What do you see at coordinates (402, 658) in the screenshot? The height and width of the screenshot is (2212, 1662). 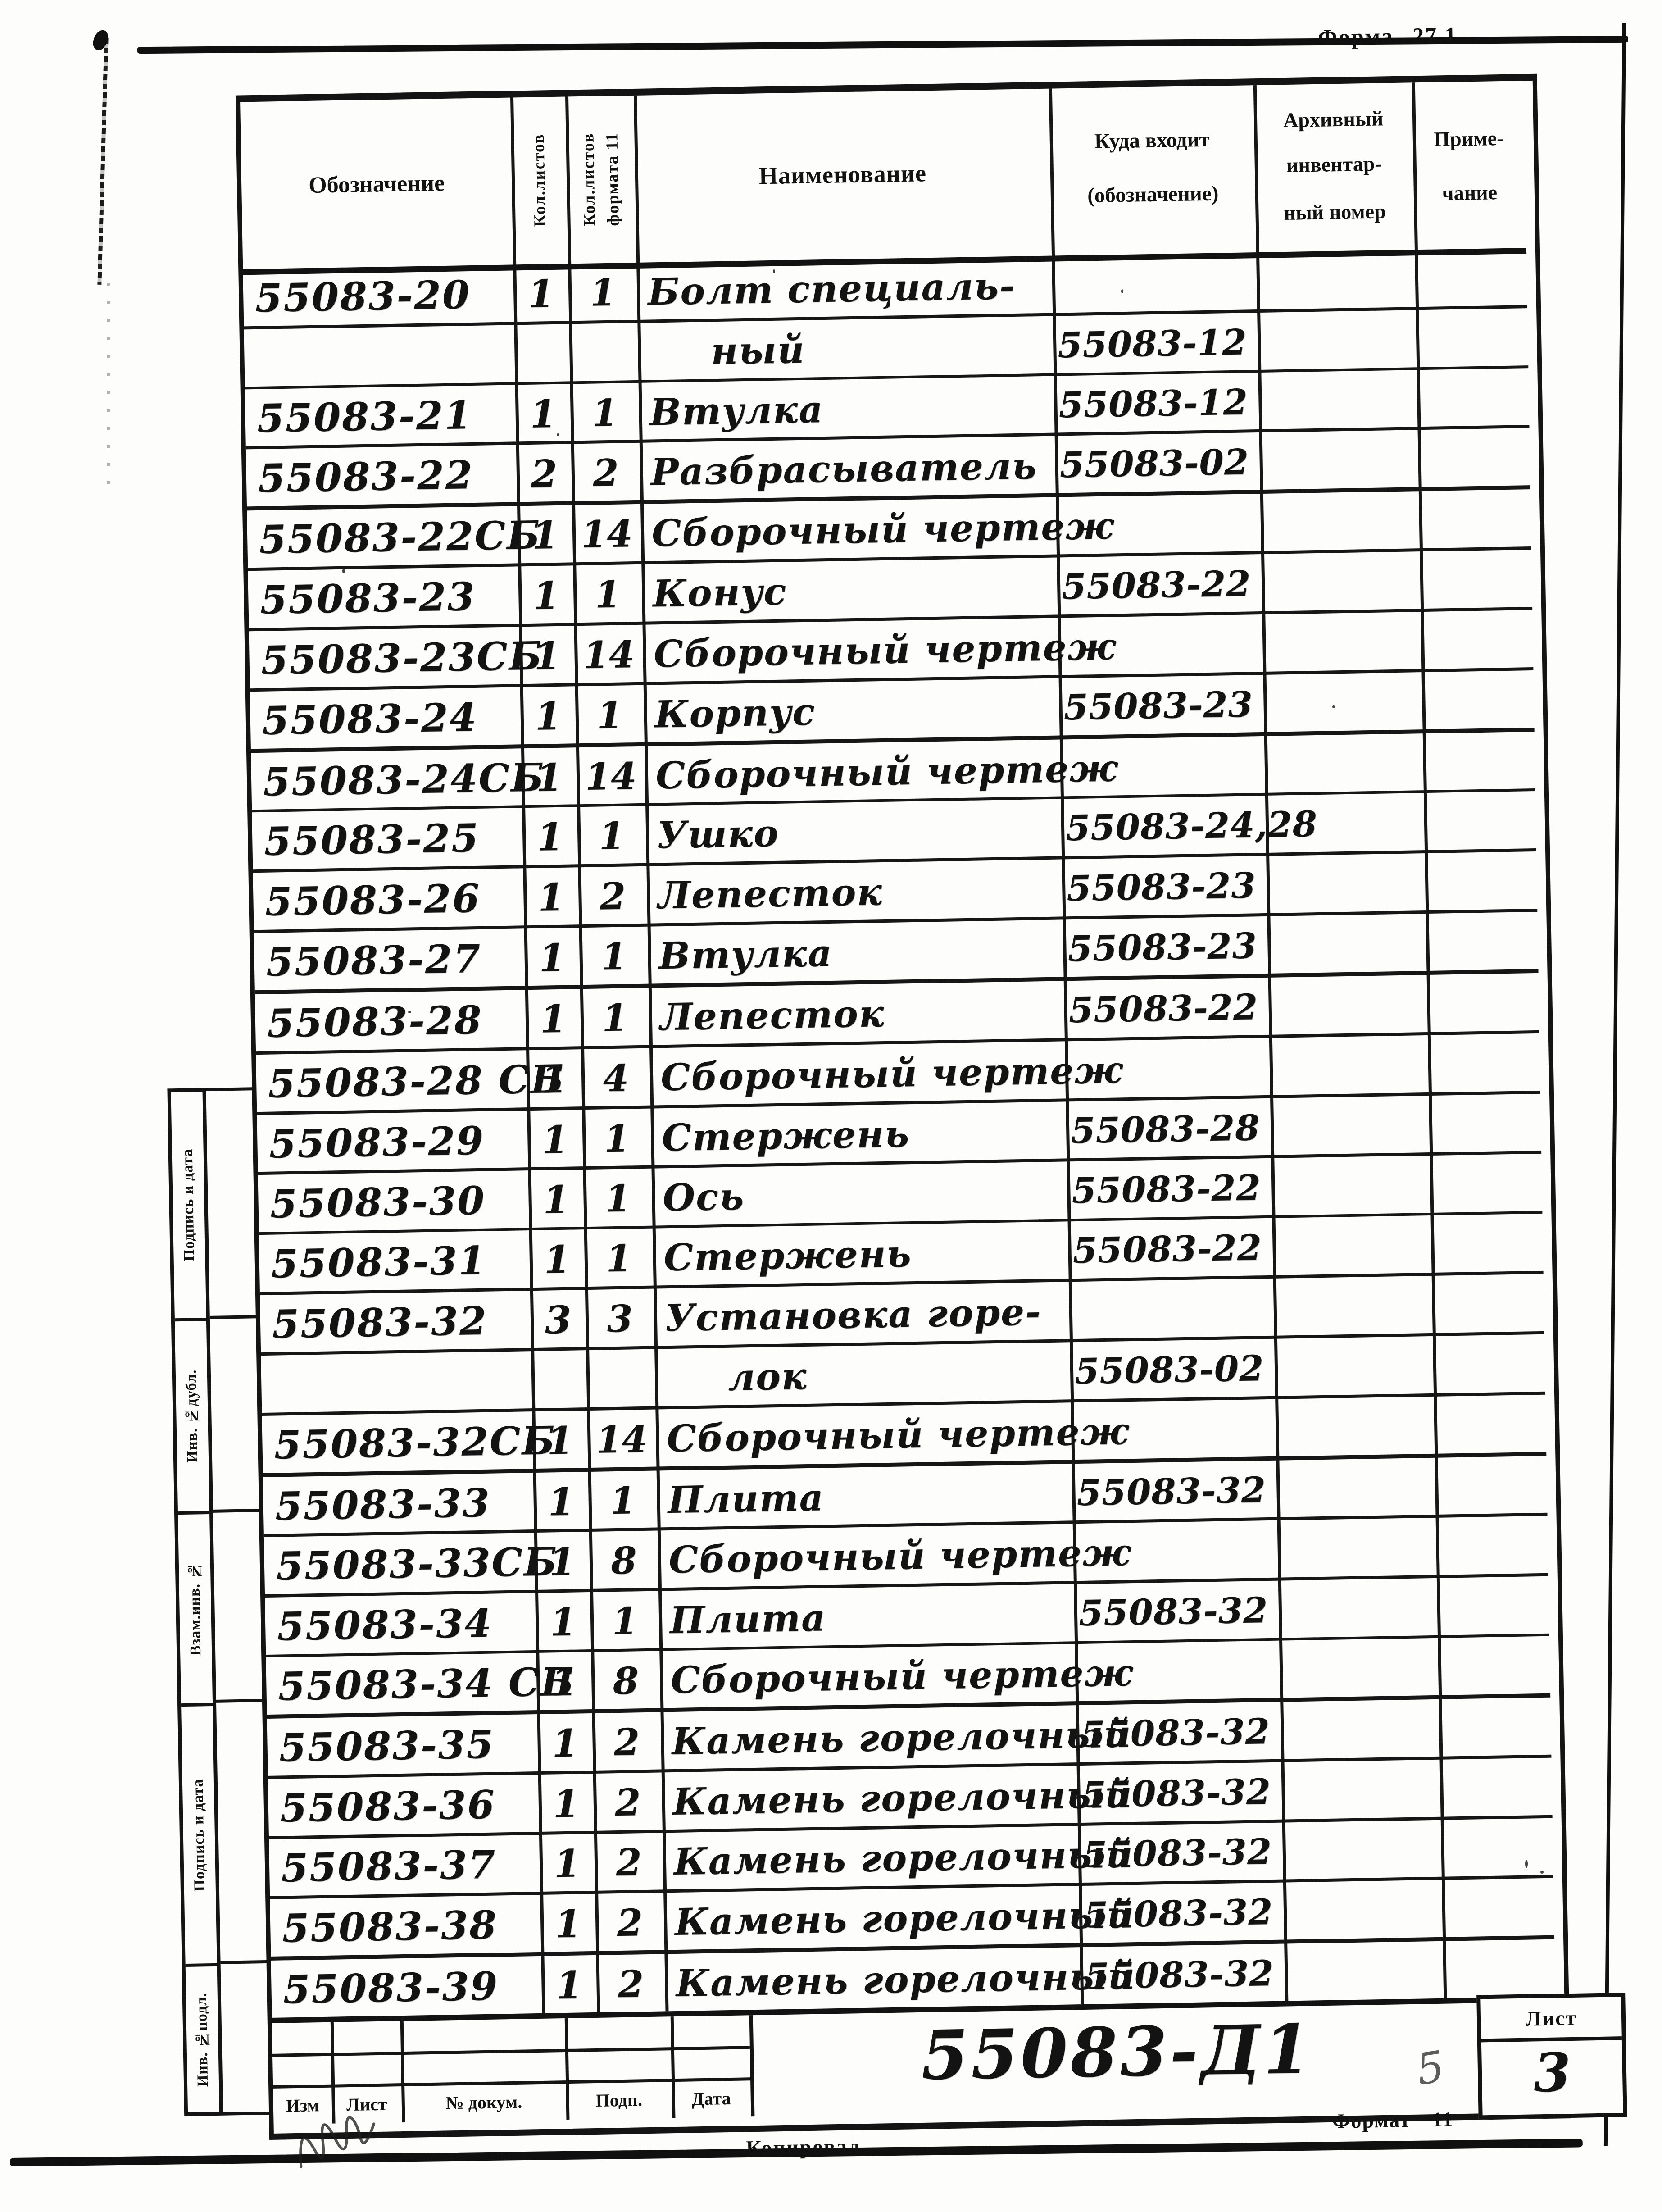 I see `cell-designation: 55083-23СБ` at bounding box center [402, 658].